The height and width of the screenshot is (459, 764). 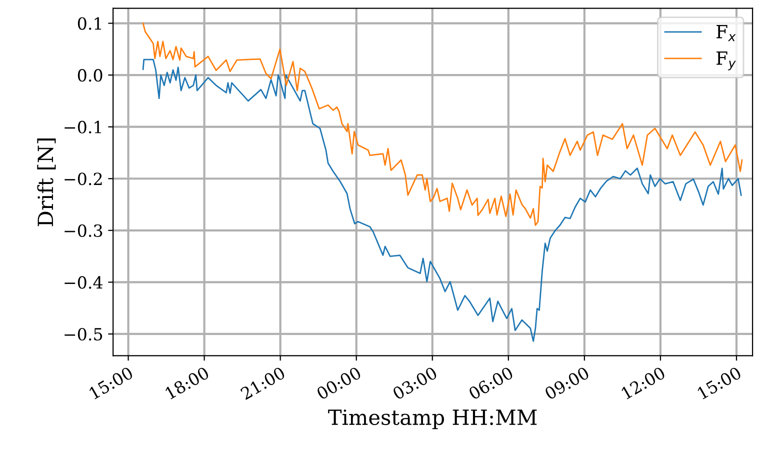 What do you see at coordinates (83, 282) in the screenshot?
I see `y-tick-label: −0.4` at bounding box center [83, 282].